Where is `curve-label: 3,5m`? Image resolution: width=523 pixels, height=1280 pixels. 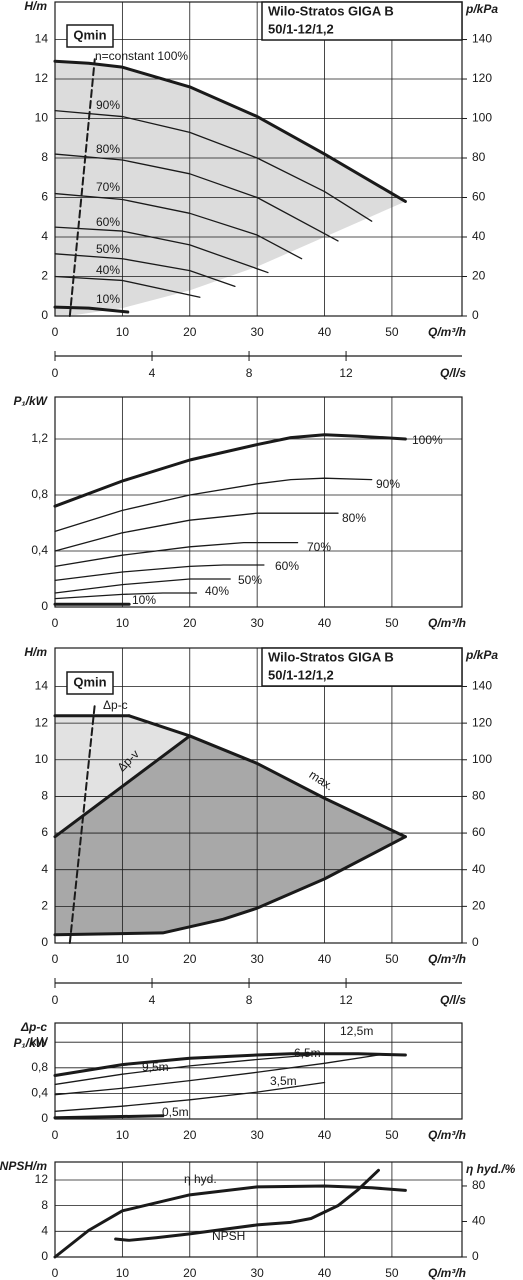 curve-label: 3,5m is located at coordinates (283, 1081).